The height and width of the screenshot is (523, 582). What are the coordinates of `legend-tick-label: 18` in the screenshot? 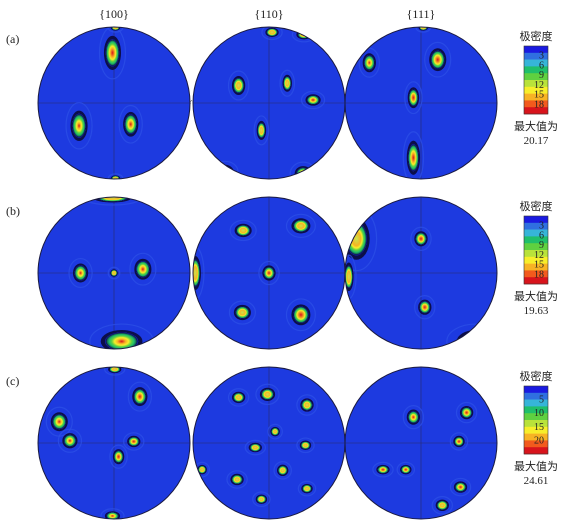 It's located at (539, 274).